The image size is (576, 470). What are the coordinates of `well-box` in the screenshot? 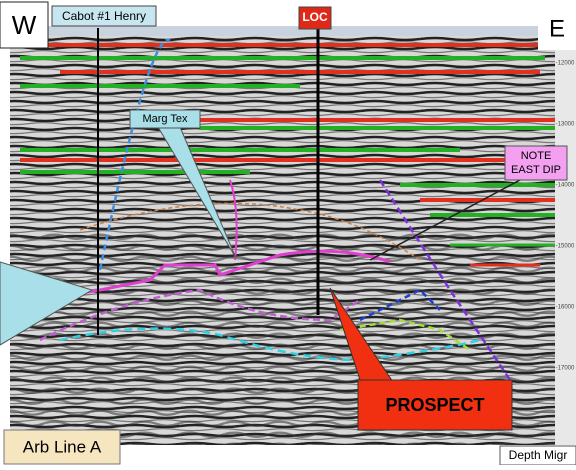 It's located at (104, 16).